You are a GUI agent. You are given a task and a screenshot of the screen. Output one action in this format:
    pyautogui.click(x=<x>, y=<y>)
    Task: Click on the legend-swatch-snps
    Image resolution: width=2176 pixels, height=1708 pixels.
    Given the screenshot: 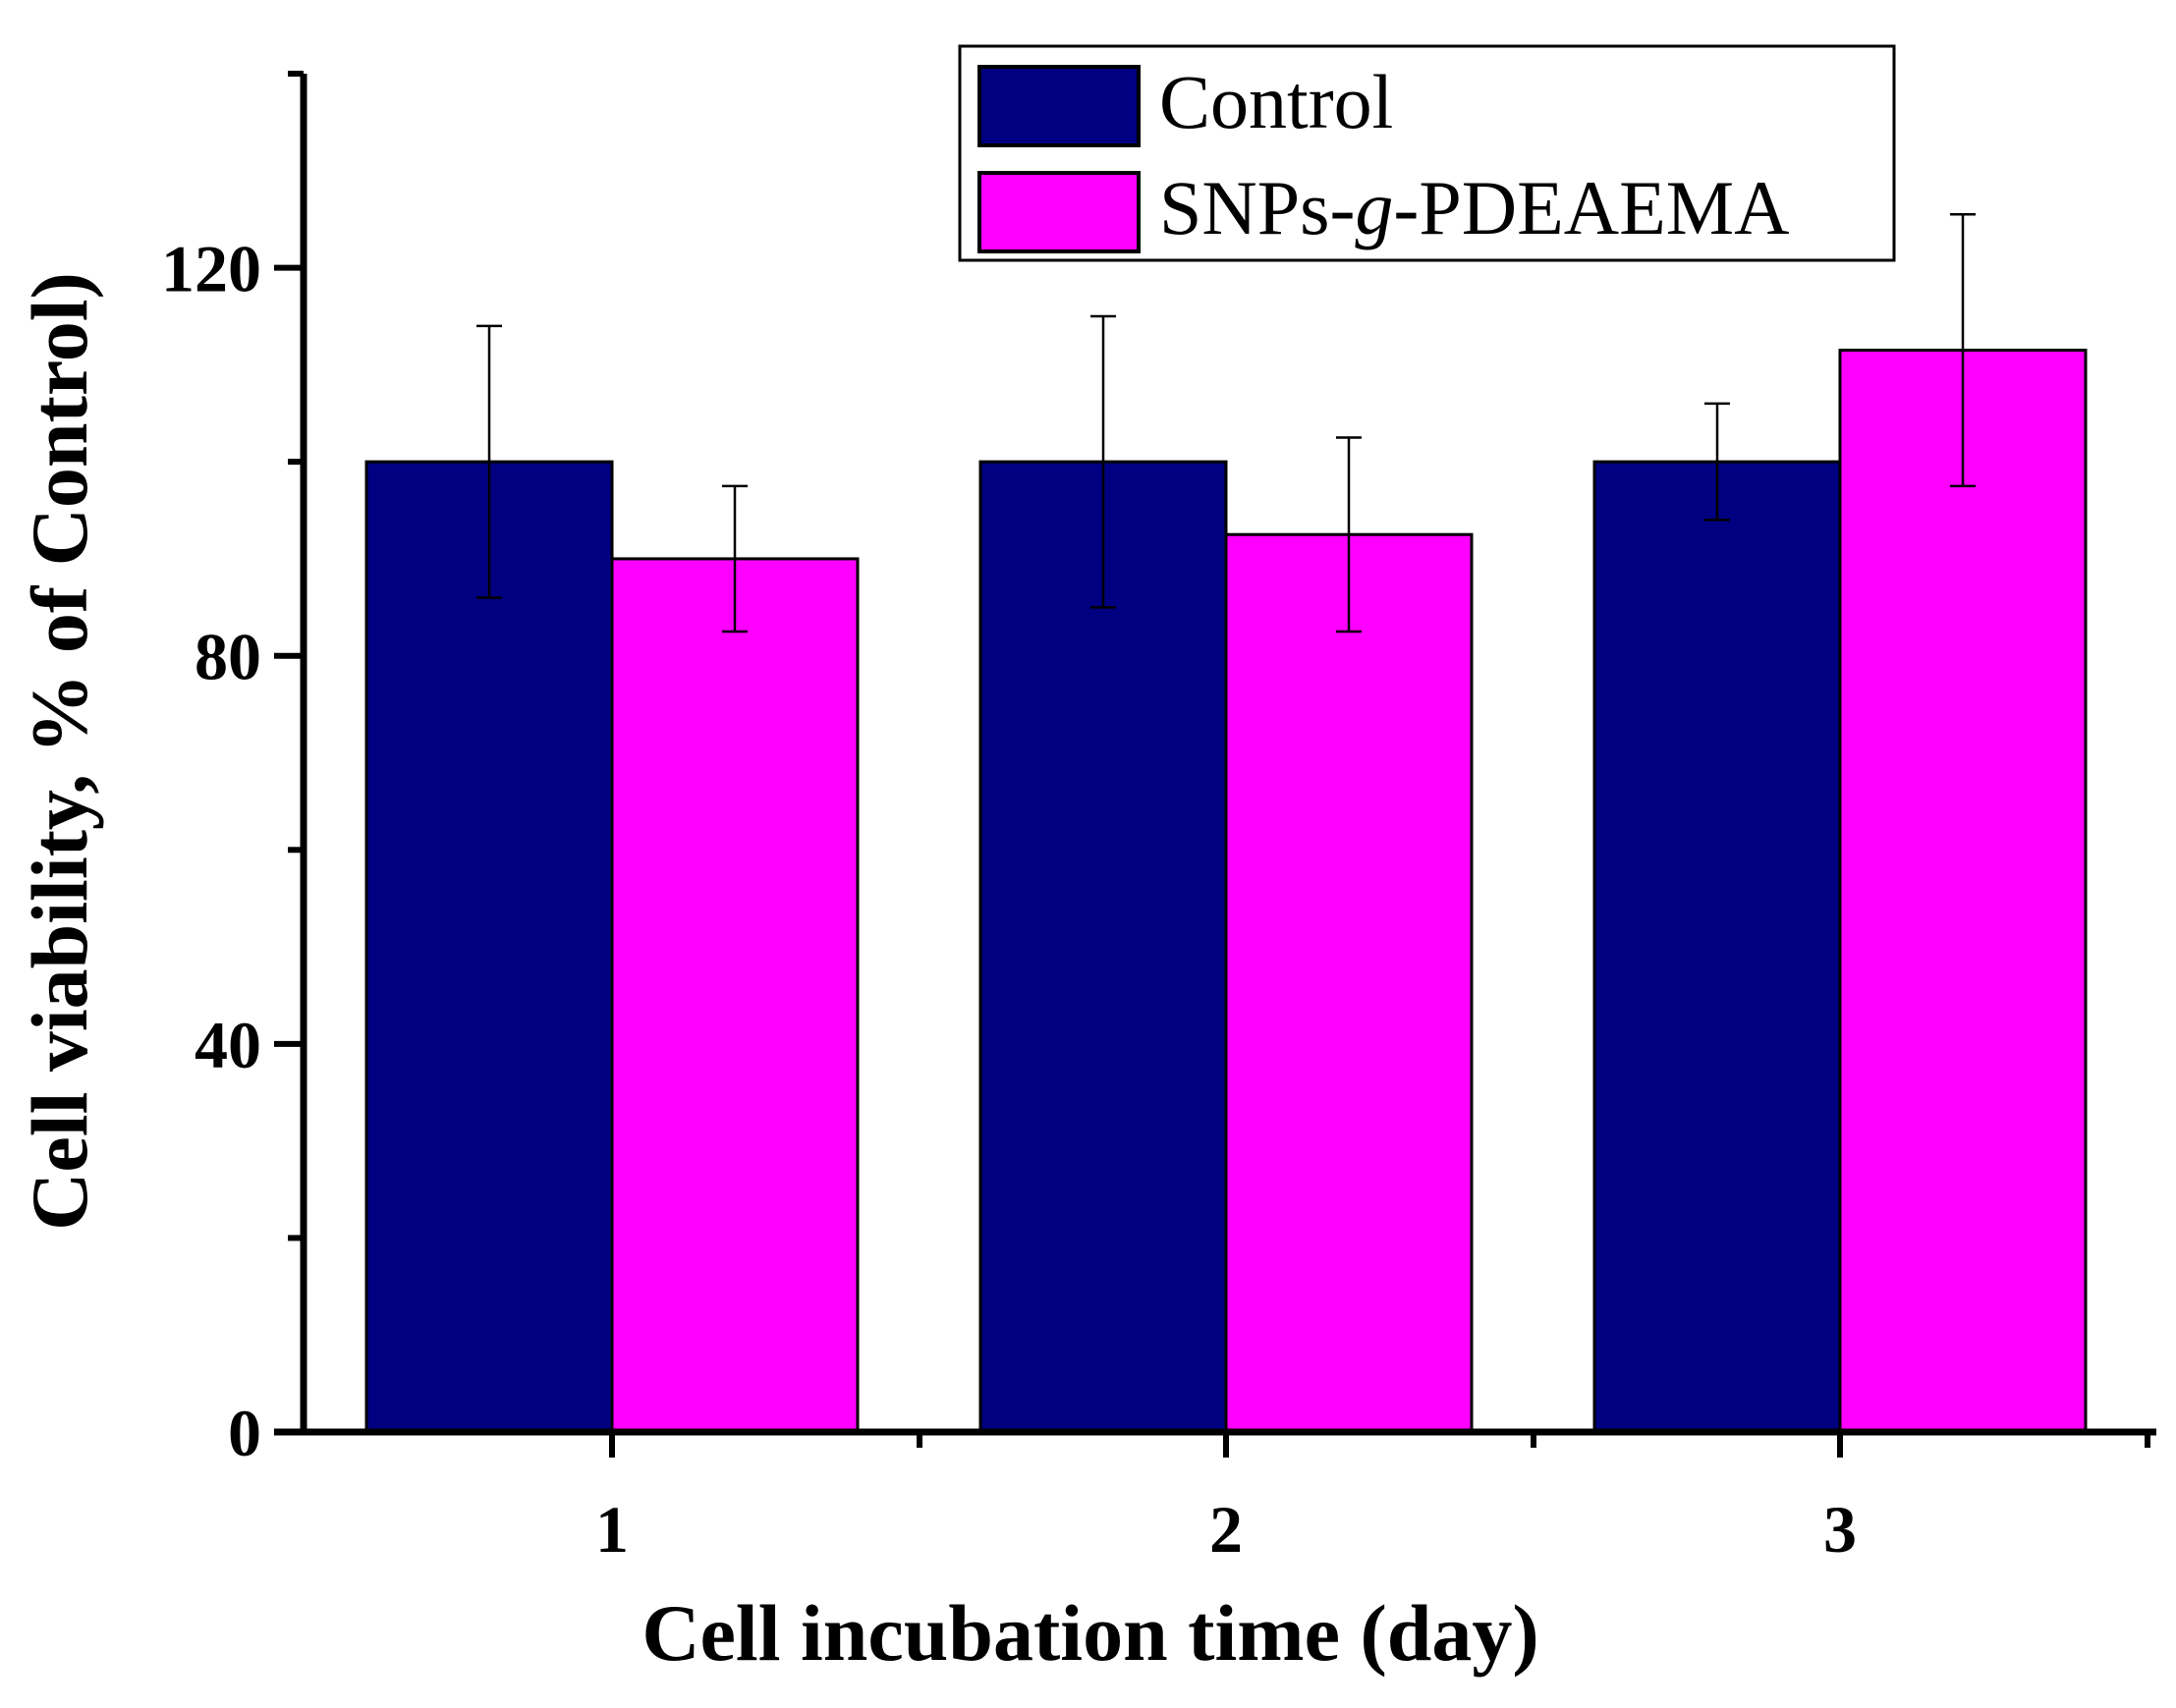 What is the action you would take?
    pyautogui.click(x=1059, y=212)
    